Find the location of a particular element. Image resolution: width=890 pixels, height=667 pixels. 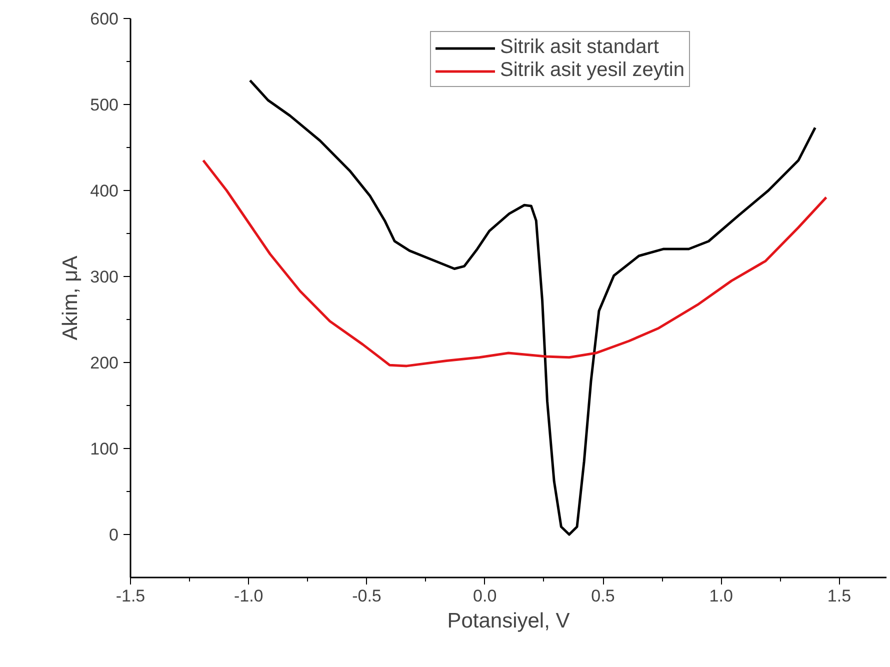

y-tick-label: 300 is located at coordinates (104, 277).